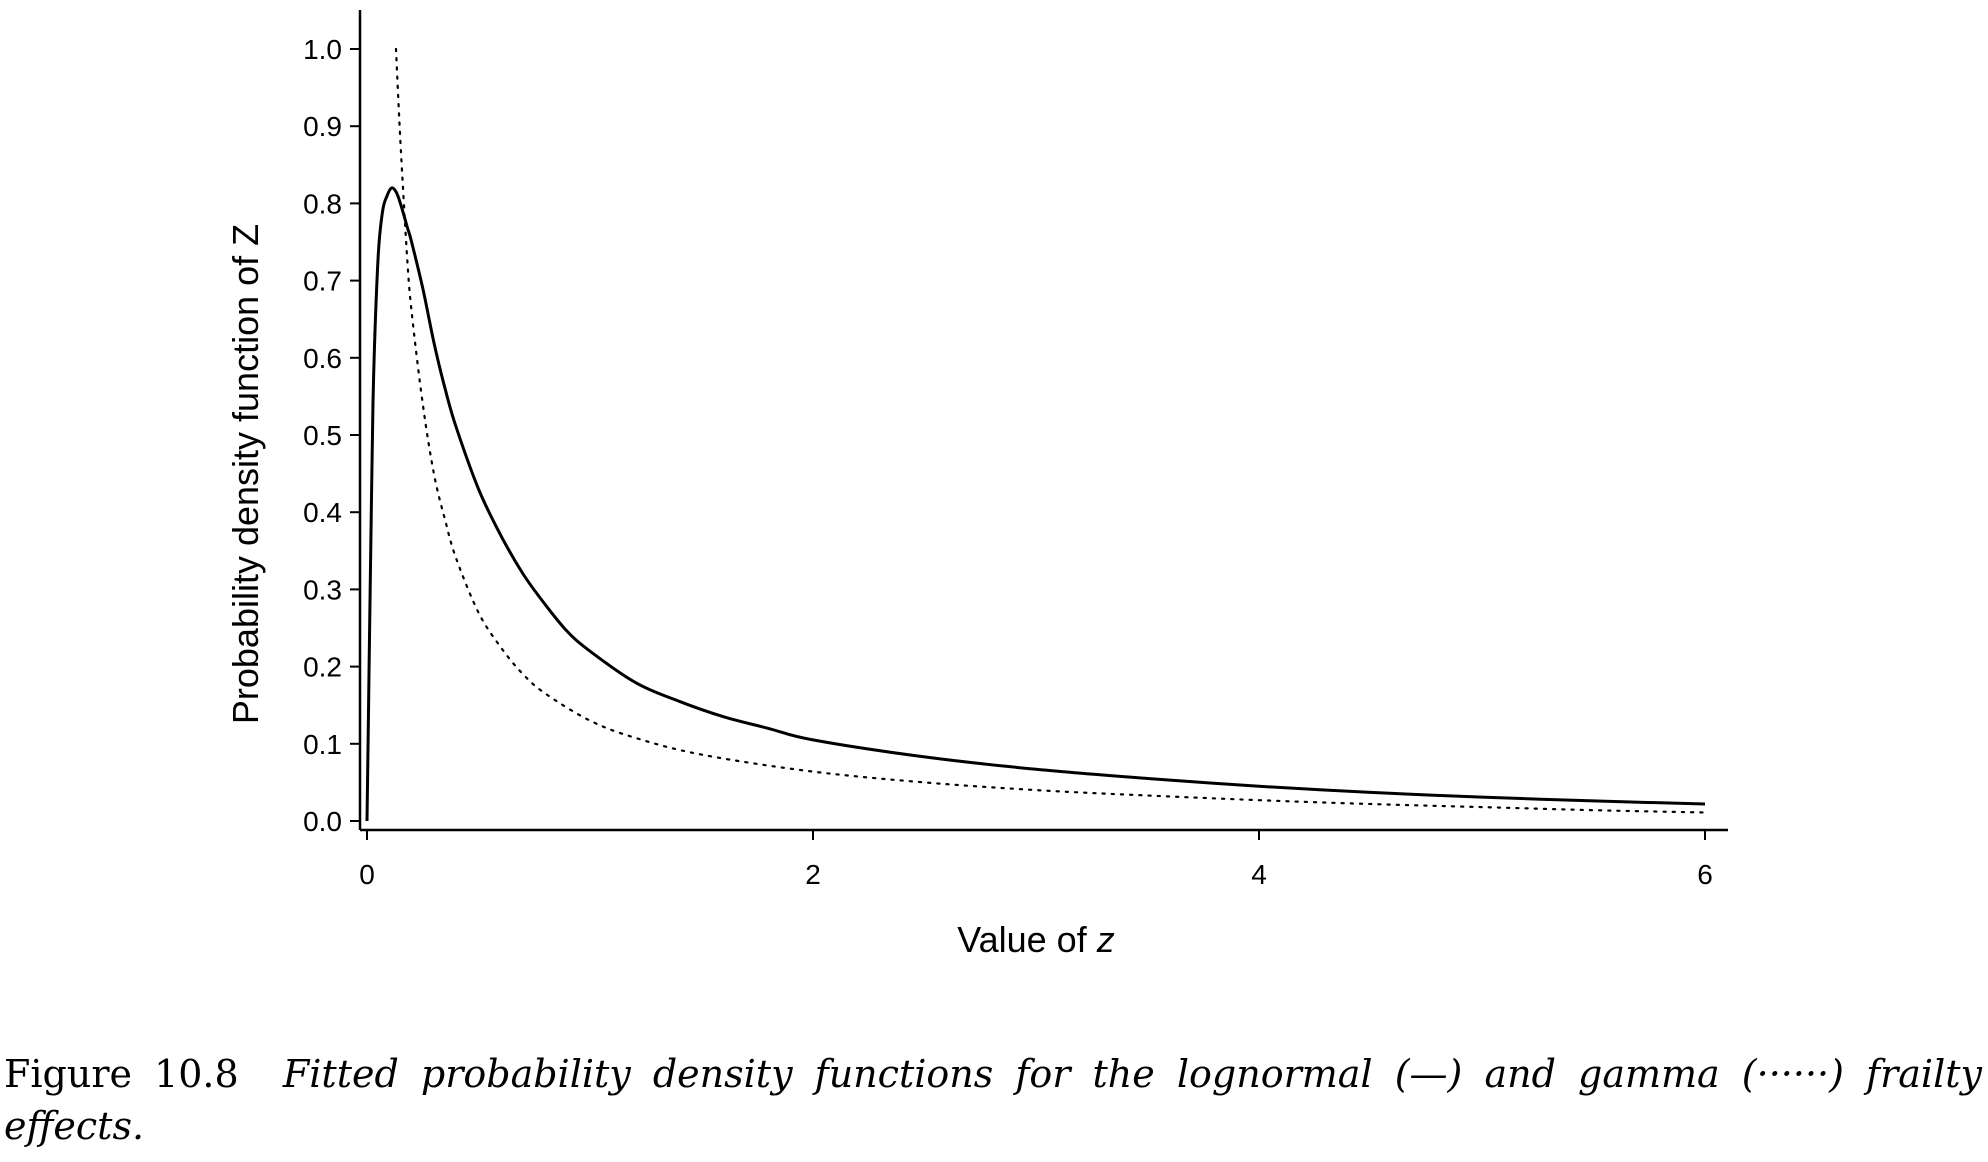 This screenshot has width=1988, height=1162. What do you see at coordinates (322, 203) in the screenshot?
I see `y-tick-label: 0.8` at bounding box center [322, 203].